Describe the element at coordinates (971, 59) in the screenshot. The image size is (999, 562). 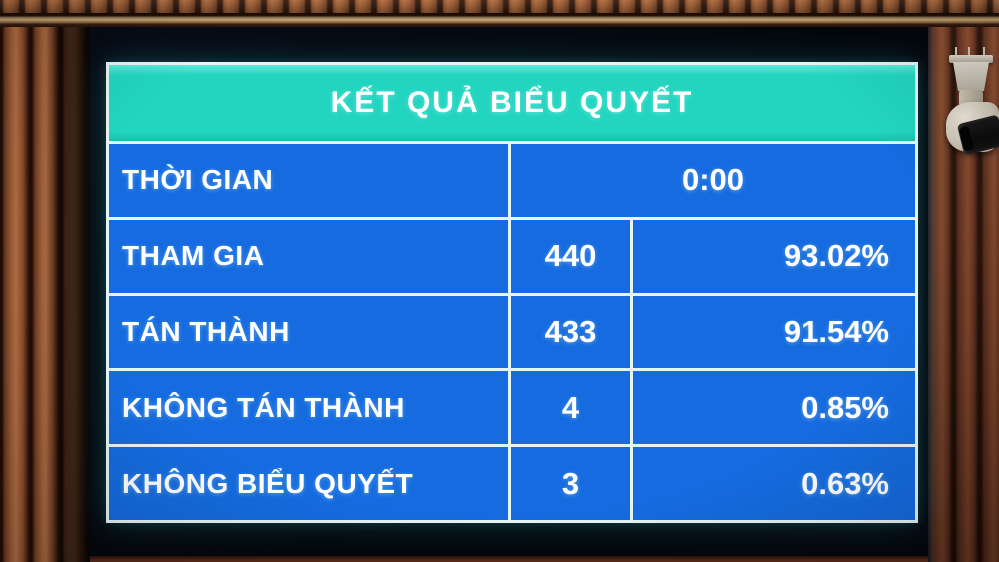
I see `camera-mount-plate` at that location.